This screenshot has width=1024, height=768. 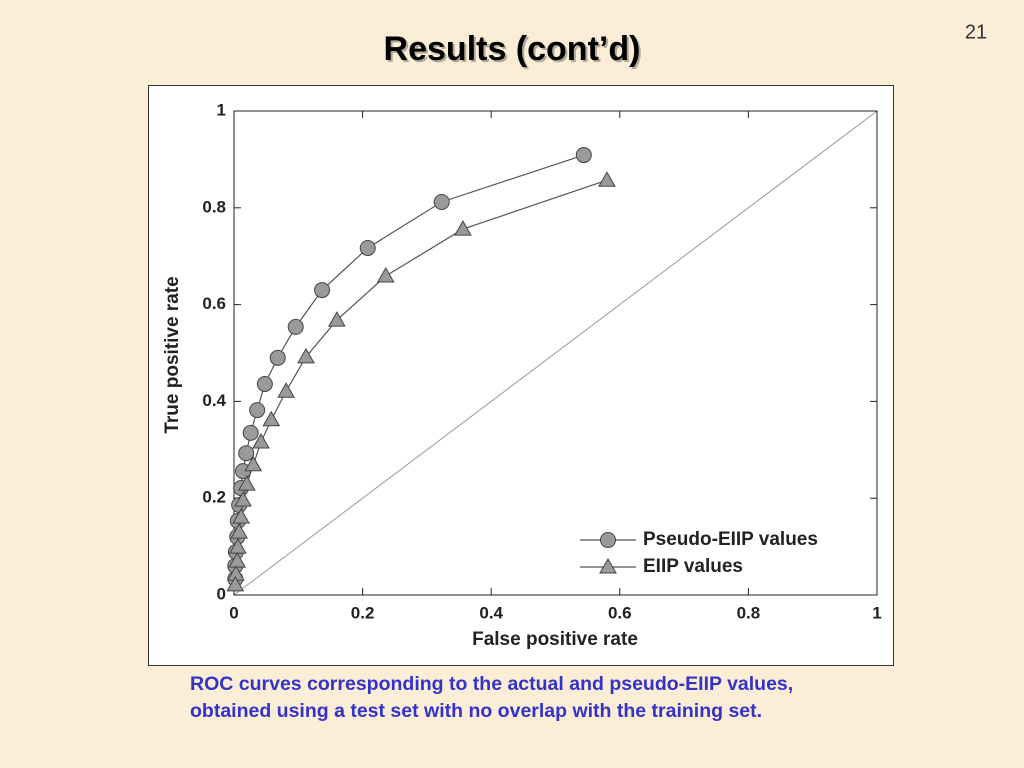 I want to click on legend-label: EIIP values, so click(x=693, y=566).